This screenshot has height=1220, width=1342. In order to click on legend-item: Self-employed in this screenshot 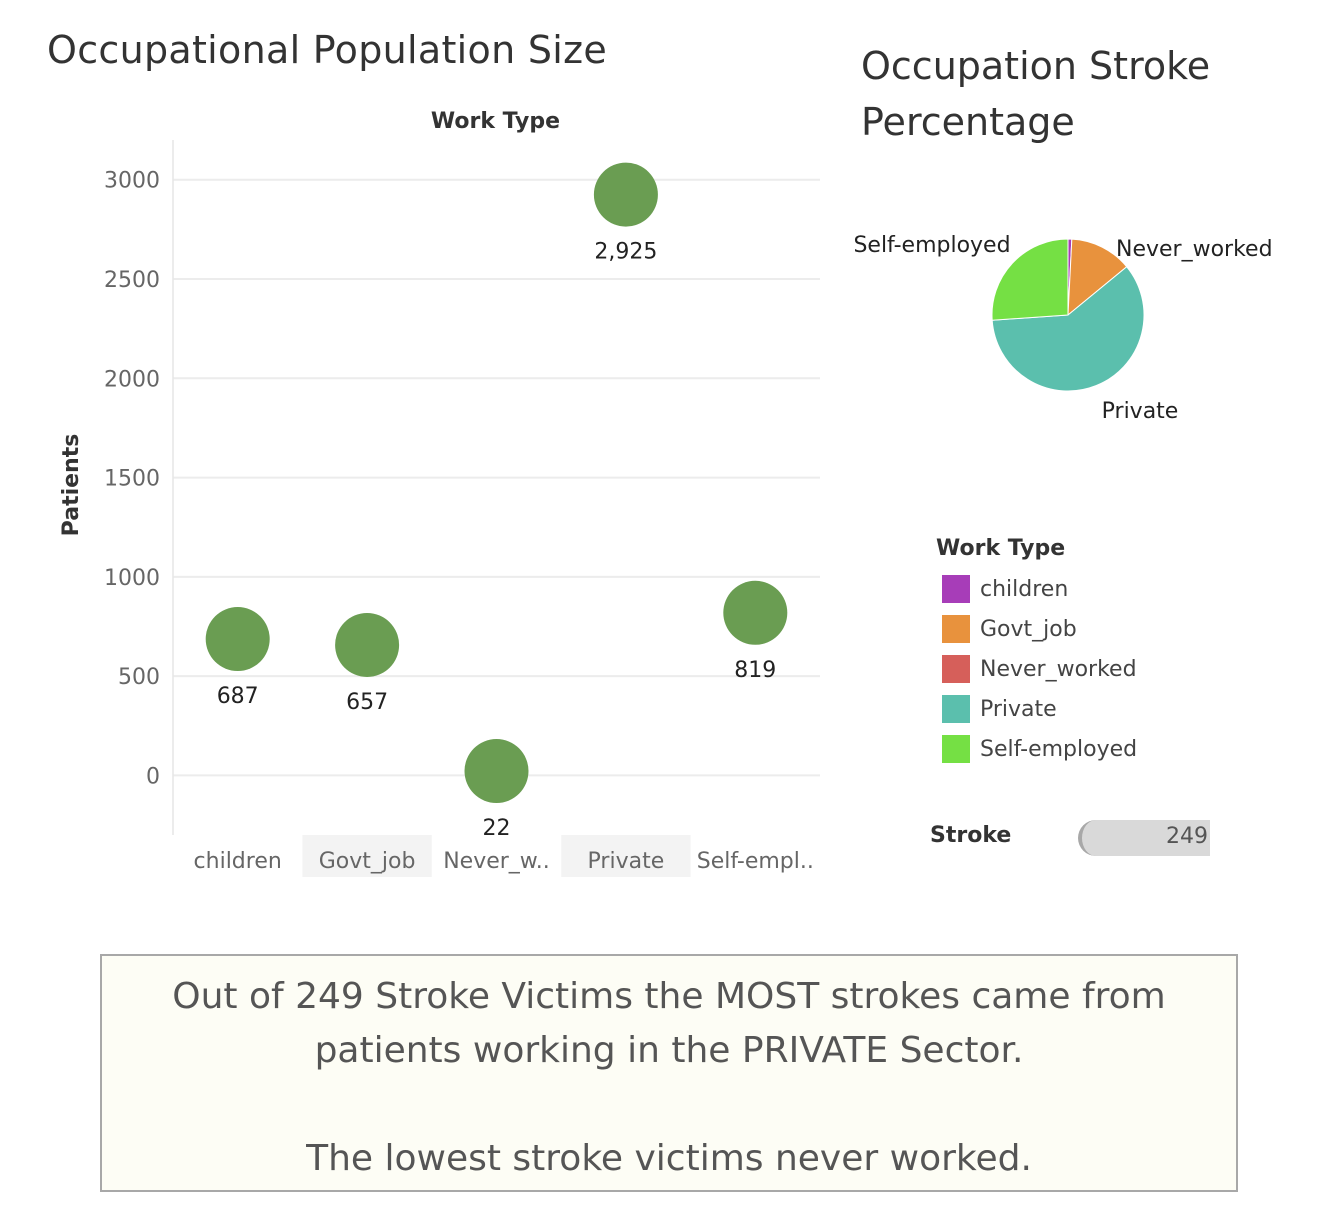, I will do `click(1036, 749)`.